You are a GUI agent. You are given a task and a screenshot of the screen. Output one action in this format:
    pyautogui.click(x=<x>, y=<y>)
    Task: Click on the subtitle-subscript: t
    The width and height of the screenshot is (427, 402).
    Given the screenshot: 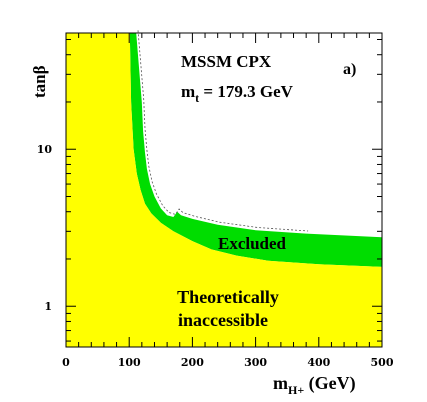 What is the action you would take?
    pyautogui.click(x=197, y=98)
    